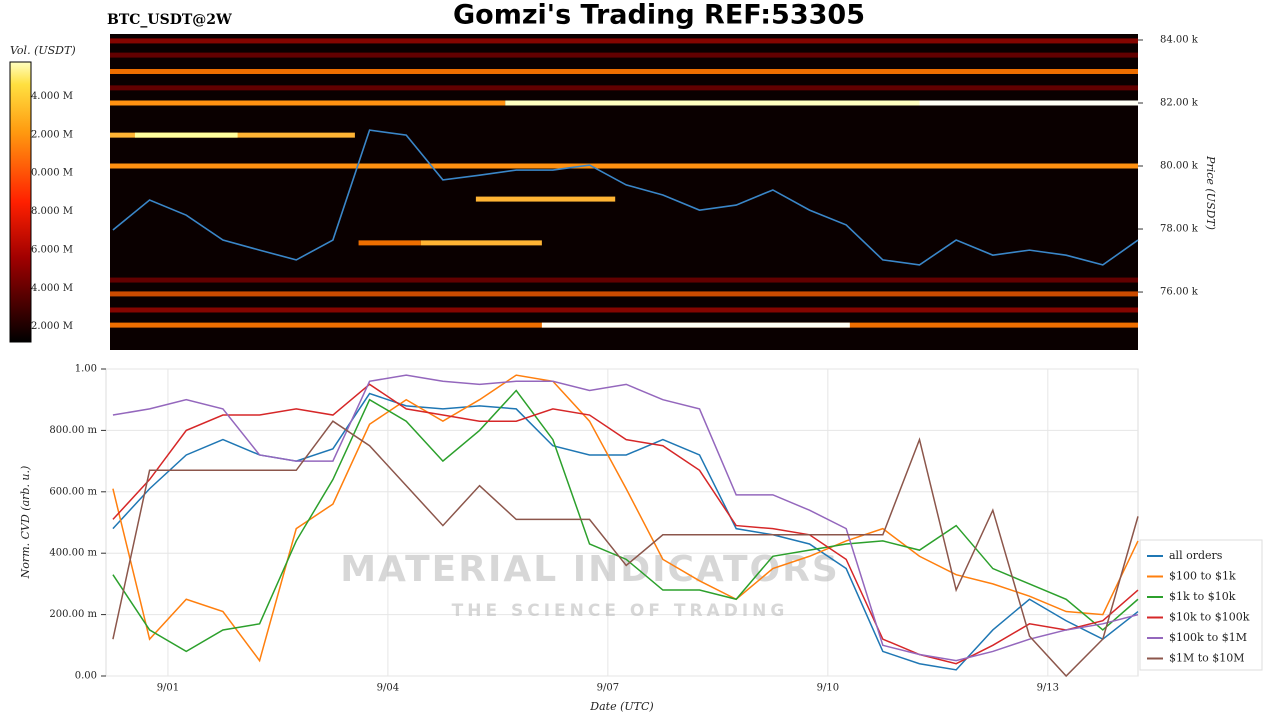 Image resolution: width=1280 pixels, height=720 pixels. I want to click on colorbar-tick-label: 4.000 M, so click(52, 288).